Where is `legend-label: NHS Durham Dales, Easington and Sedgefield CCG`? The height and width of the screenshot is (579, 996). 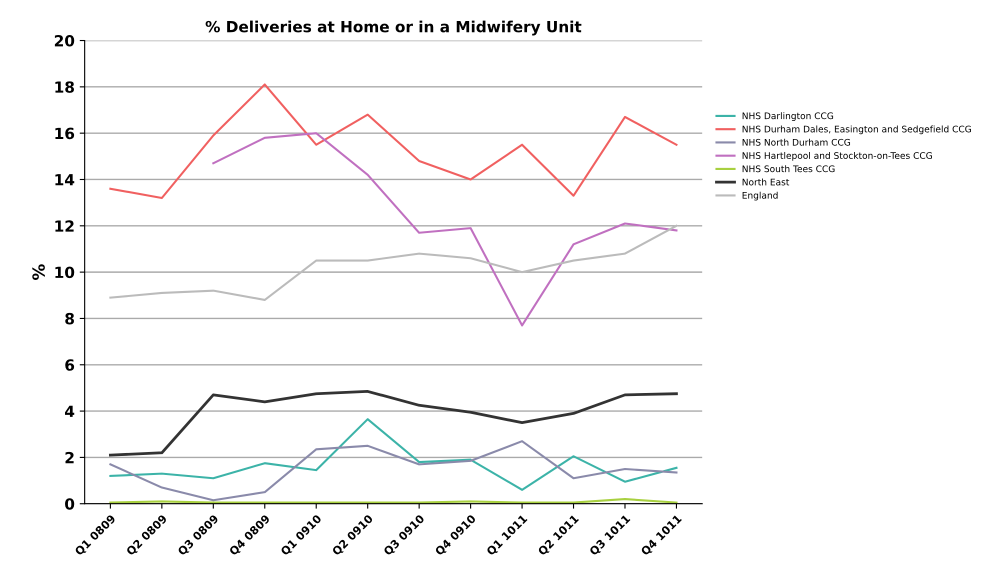 legend-label: NHS Durham Dales, Easington and Sedgefield CCG is located at coordinates (856, 129).